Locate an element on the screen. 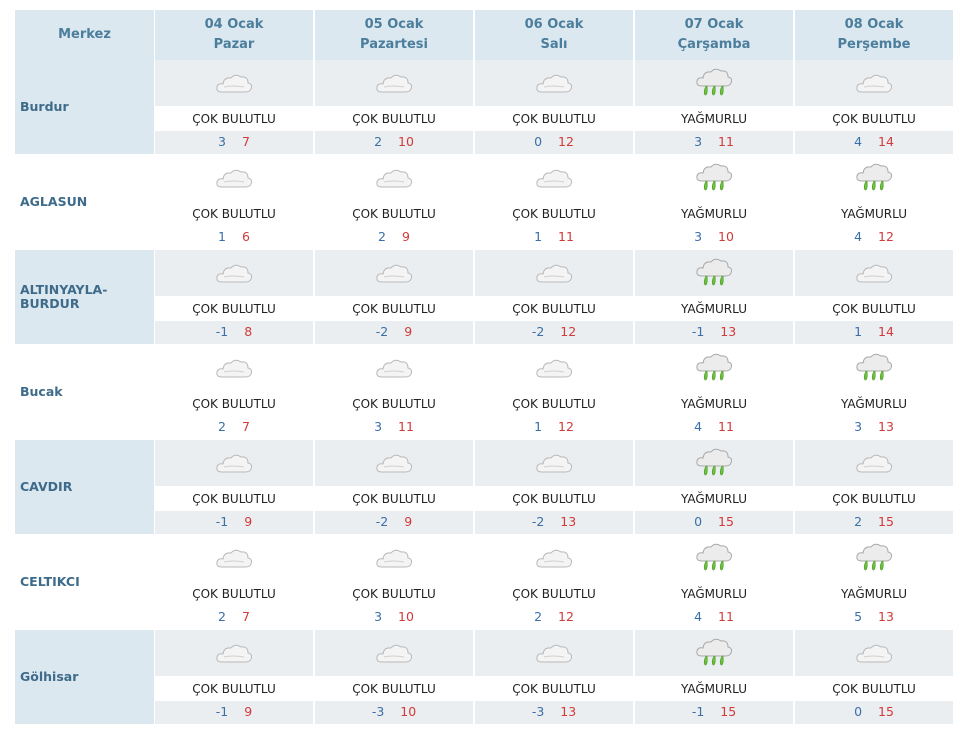  day-date: 08 Ocak is located at coordinates (874, 24).